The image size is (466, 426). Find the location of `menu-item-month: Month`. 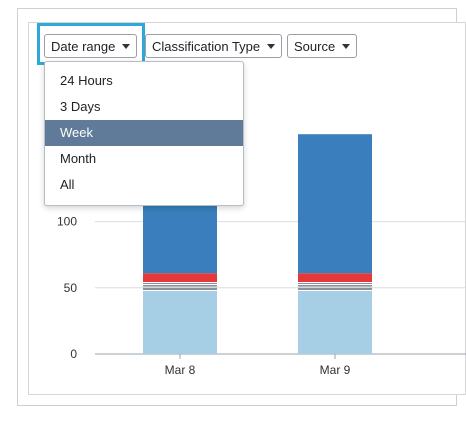

menu-item-month: Month is located at coordinates (78, 158).